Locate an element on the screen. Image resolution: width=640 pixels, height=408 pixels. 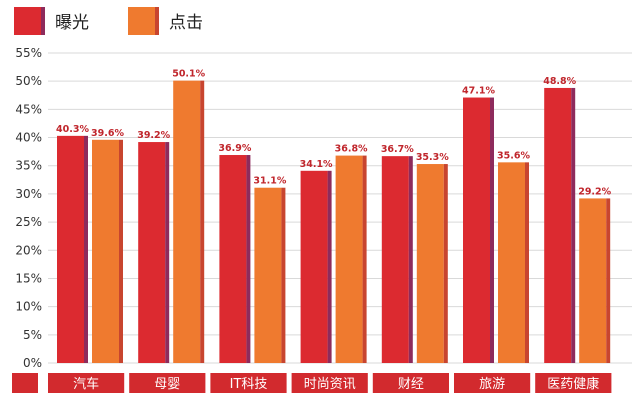
data-label: 39.6% is located at coordinates (107, 133).